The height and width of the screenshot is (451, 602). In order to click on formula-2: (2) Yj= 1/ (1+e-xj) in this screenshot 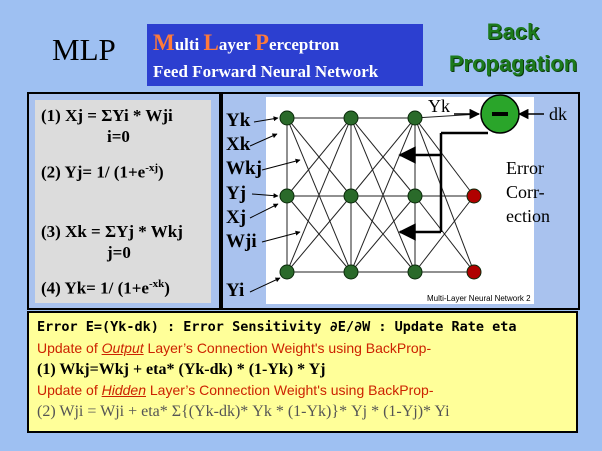, I will do `click(102, 172)`.